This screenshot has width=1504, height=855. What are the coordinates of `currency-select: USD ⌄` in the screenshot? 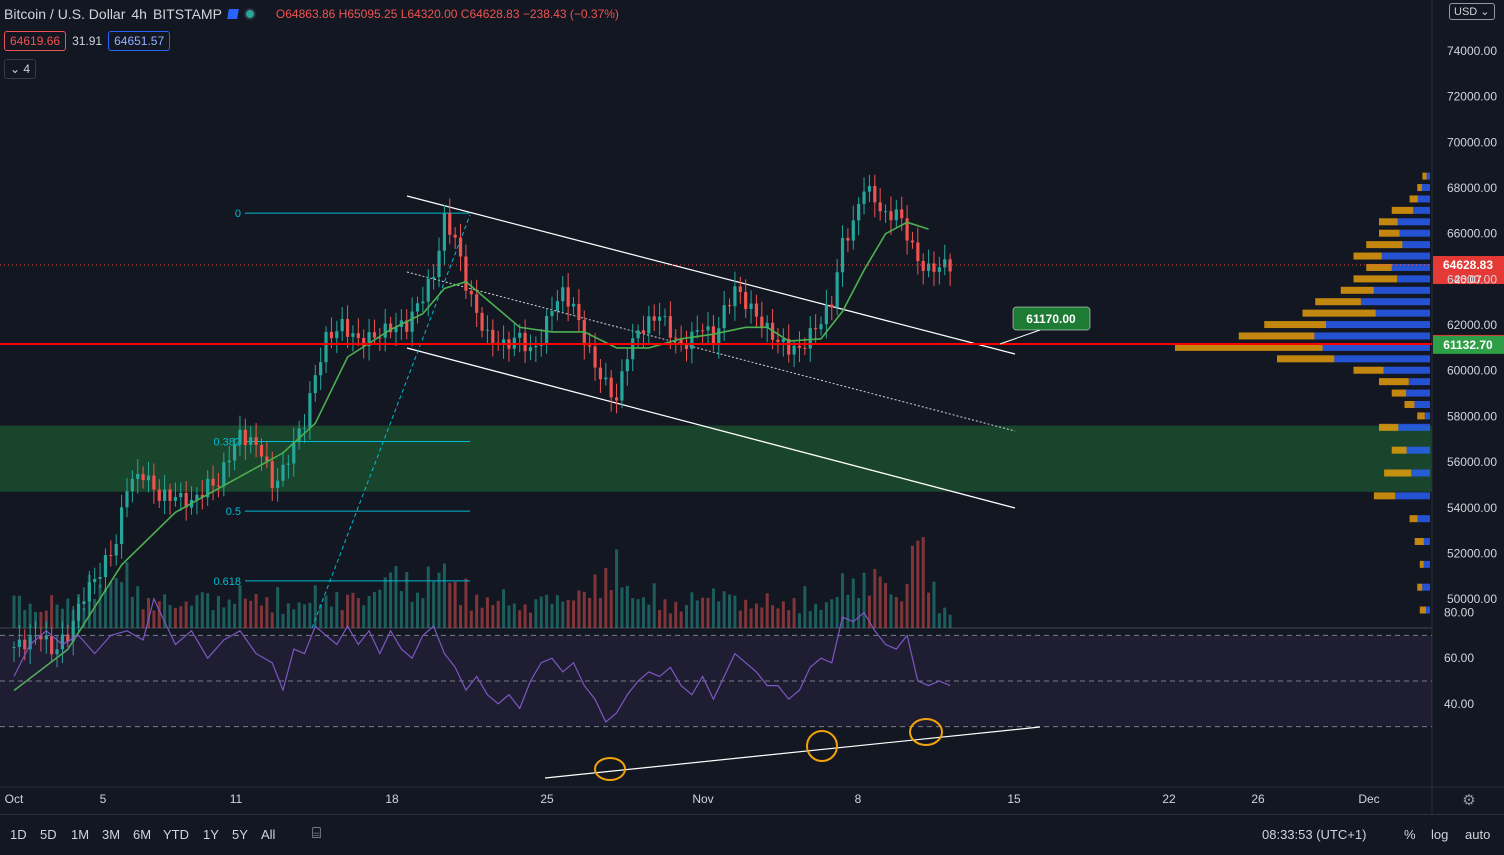 It's located at (1472, 11).